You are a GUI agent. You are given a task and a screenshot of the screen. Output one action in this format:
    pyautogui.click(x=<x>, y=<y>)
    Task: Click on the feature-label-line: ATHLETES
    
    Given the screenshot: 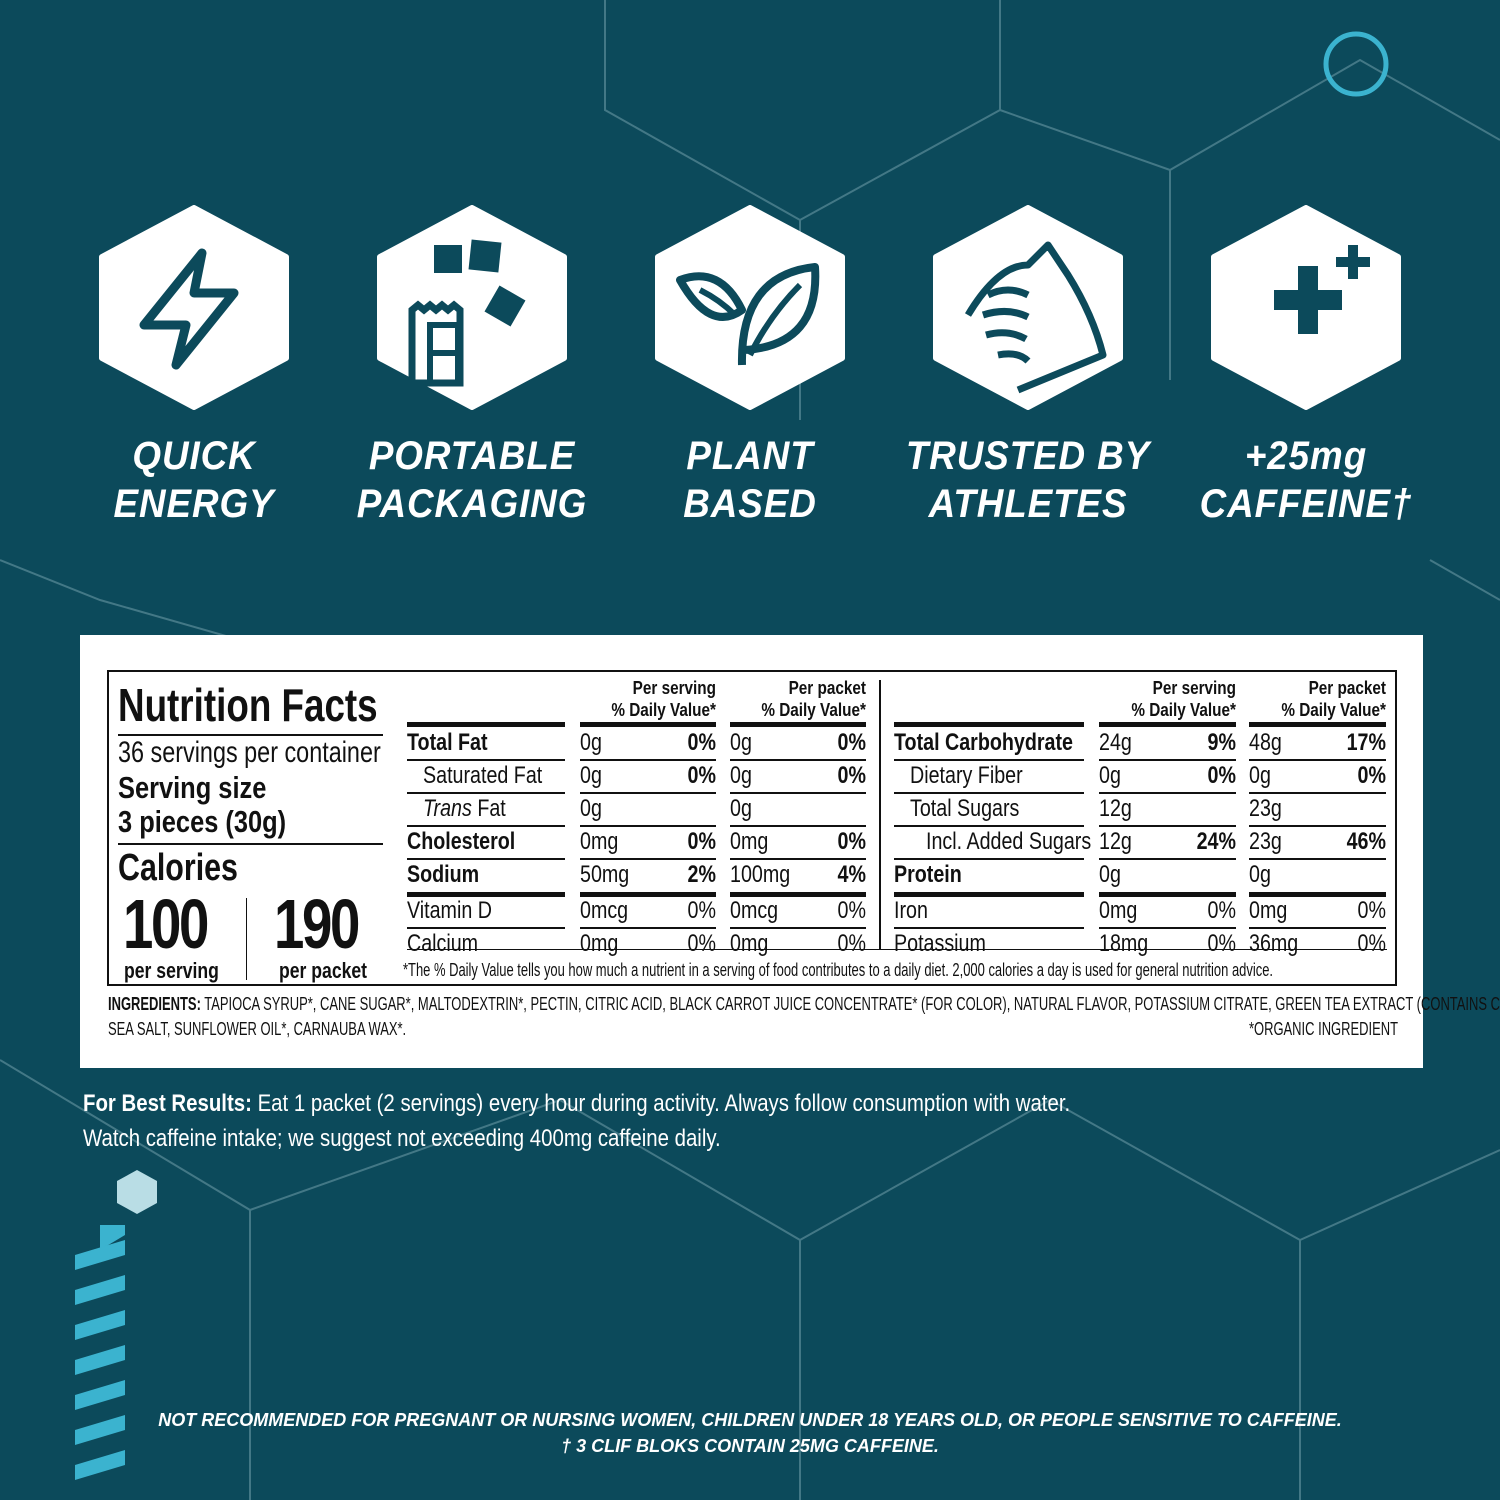 What is the action you would take?
    pyautogui.click(x=1028, y=504)
    